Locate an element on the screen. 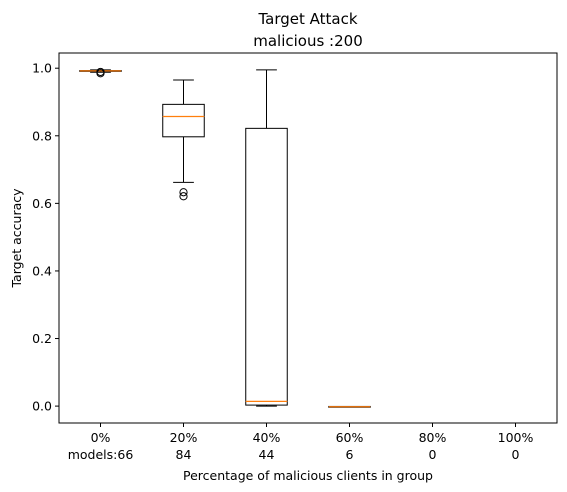 The width and height of the screenshot is (567, 492). chart-title-line2: malicious :200 is located at coordinates (308, 41).